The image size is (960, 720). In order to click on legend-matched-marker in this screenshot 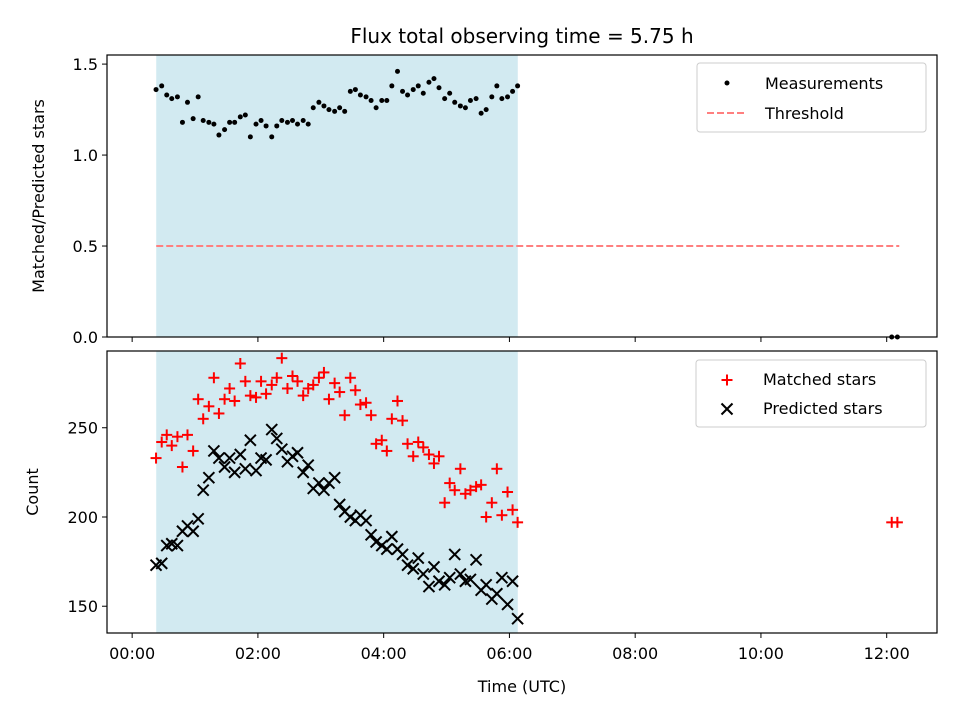, I will do `click(727, 380)`.